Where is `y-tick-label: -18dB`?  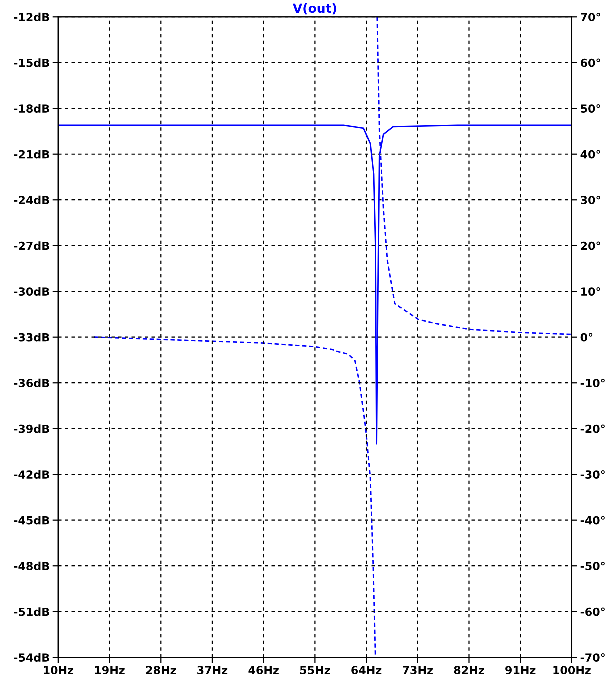
y-tick-label: -18dB is located at coordinates (32, 108).